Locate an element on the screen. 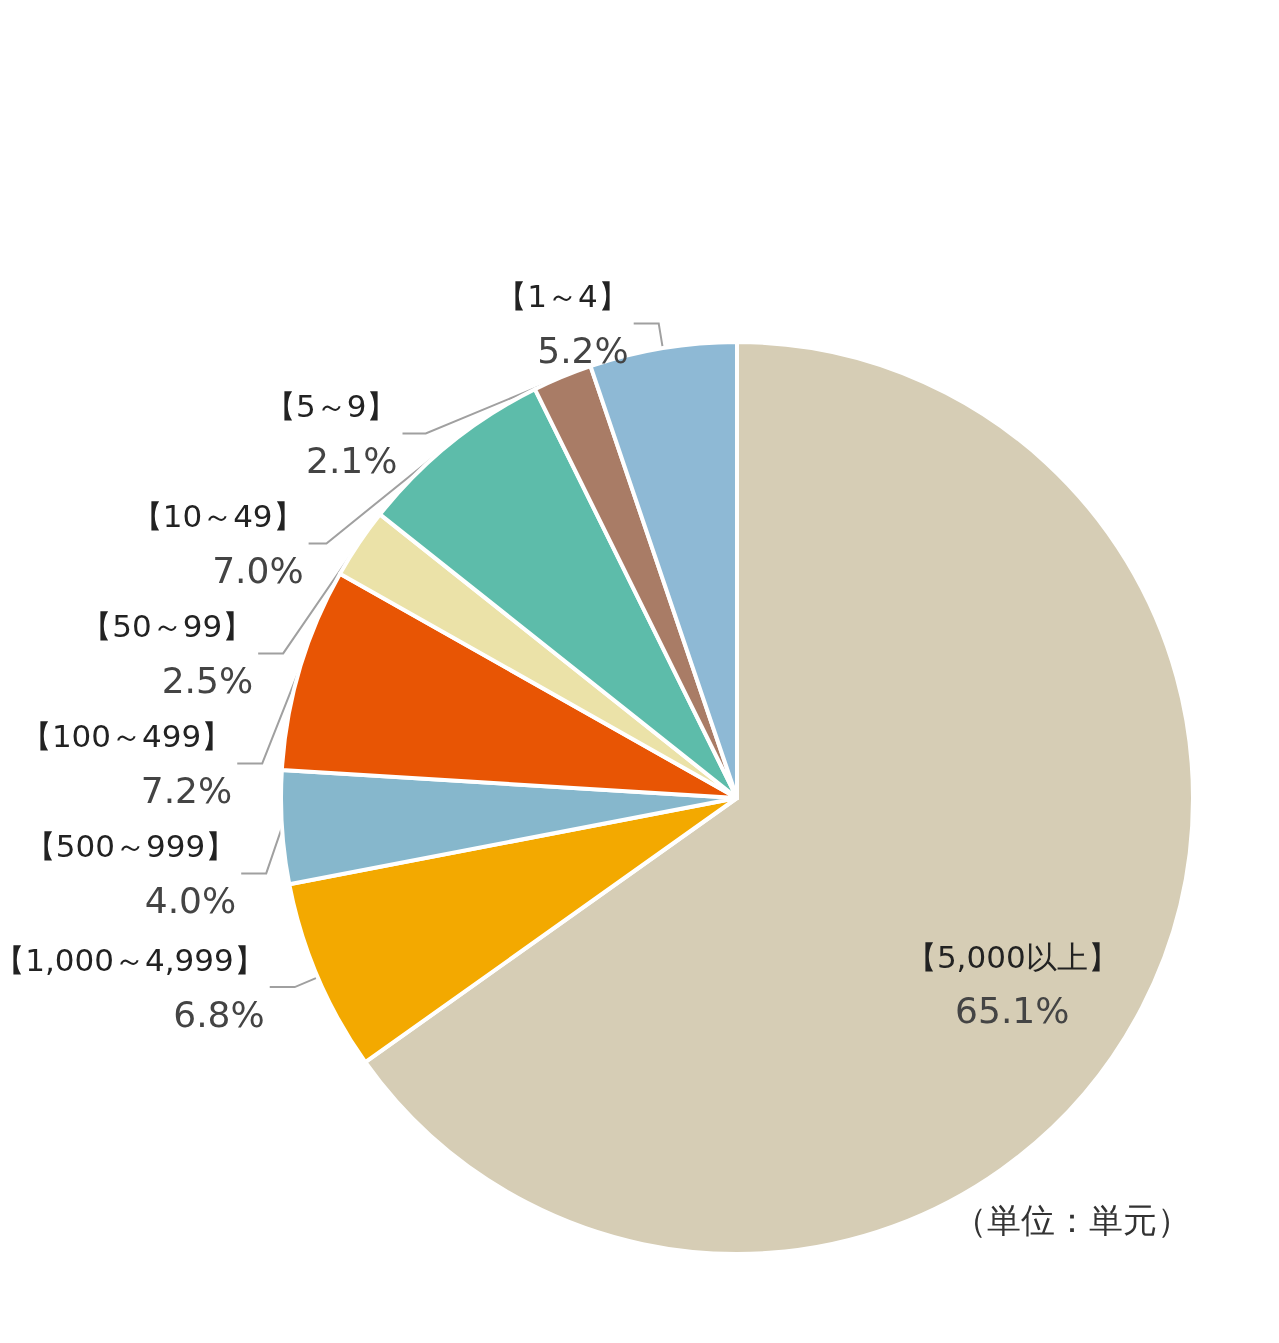 The width and height of the screenshot is (1279, 1343). data-label: 5.2% is located at coordinates (583, 350).